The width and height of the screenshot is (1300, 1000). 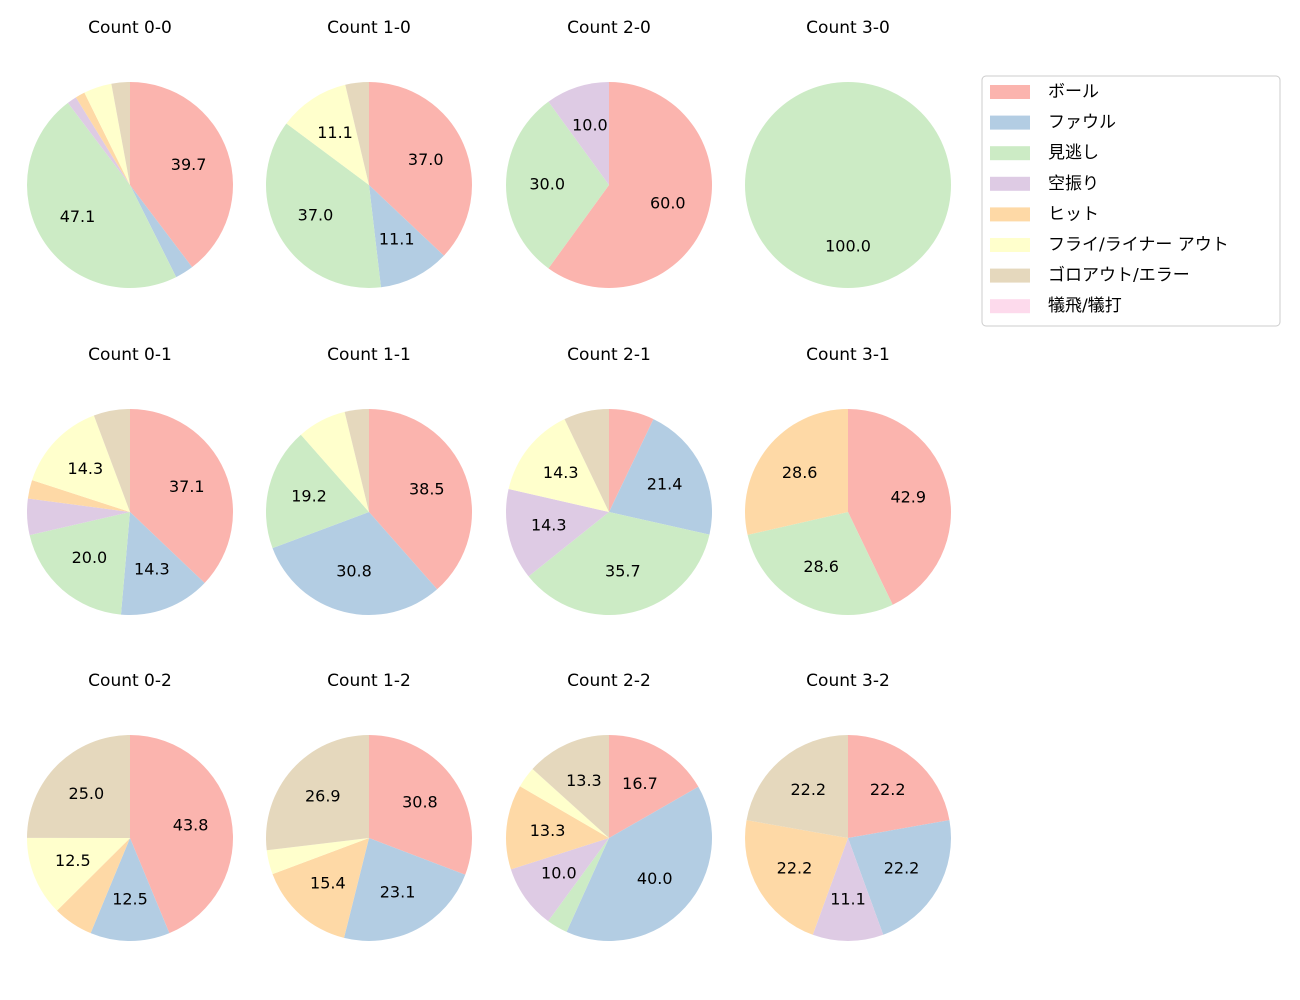 What do you see at coordinates (609, 681) in the screenshot?
I see `pie-title: Count 2-2` at bounding box center [609, 681].